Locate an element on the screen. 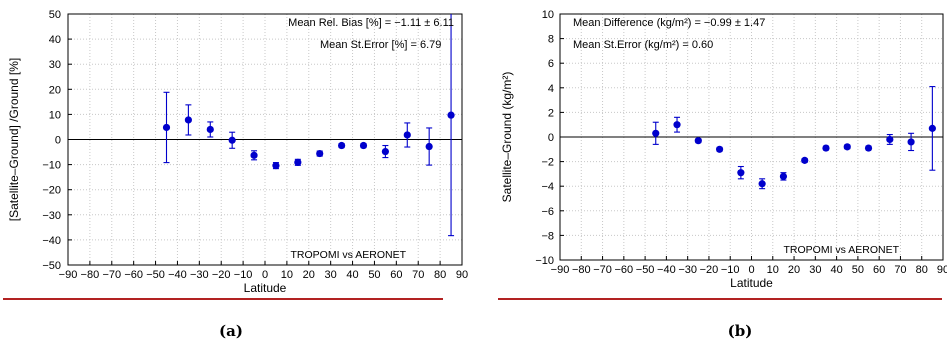 The width and height of the screenshot is (947, 347). panel-b-y-tick-label: 2 is located at coordinates (551, 113).